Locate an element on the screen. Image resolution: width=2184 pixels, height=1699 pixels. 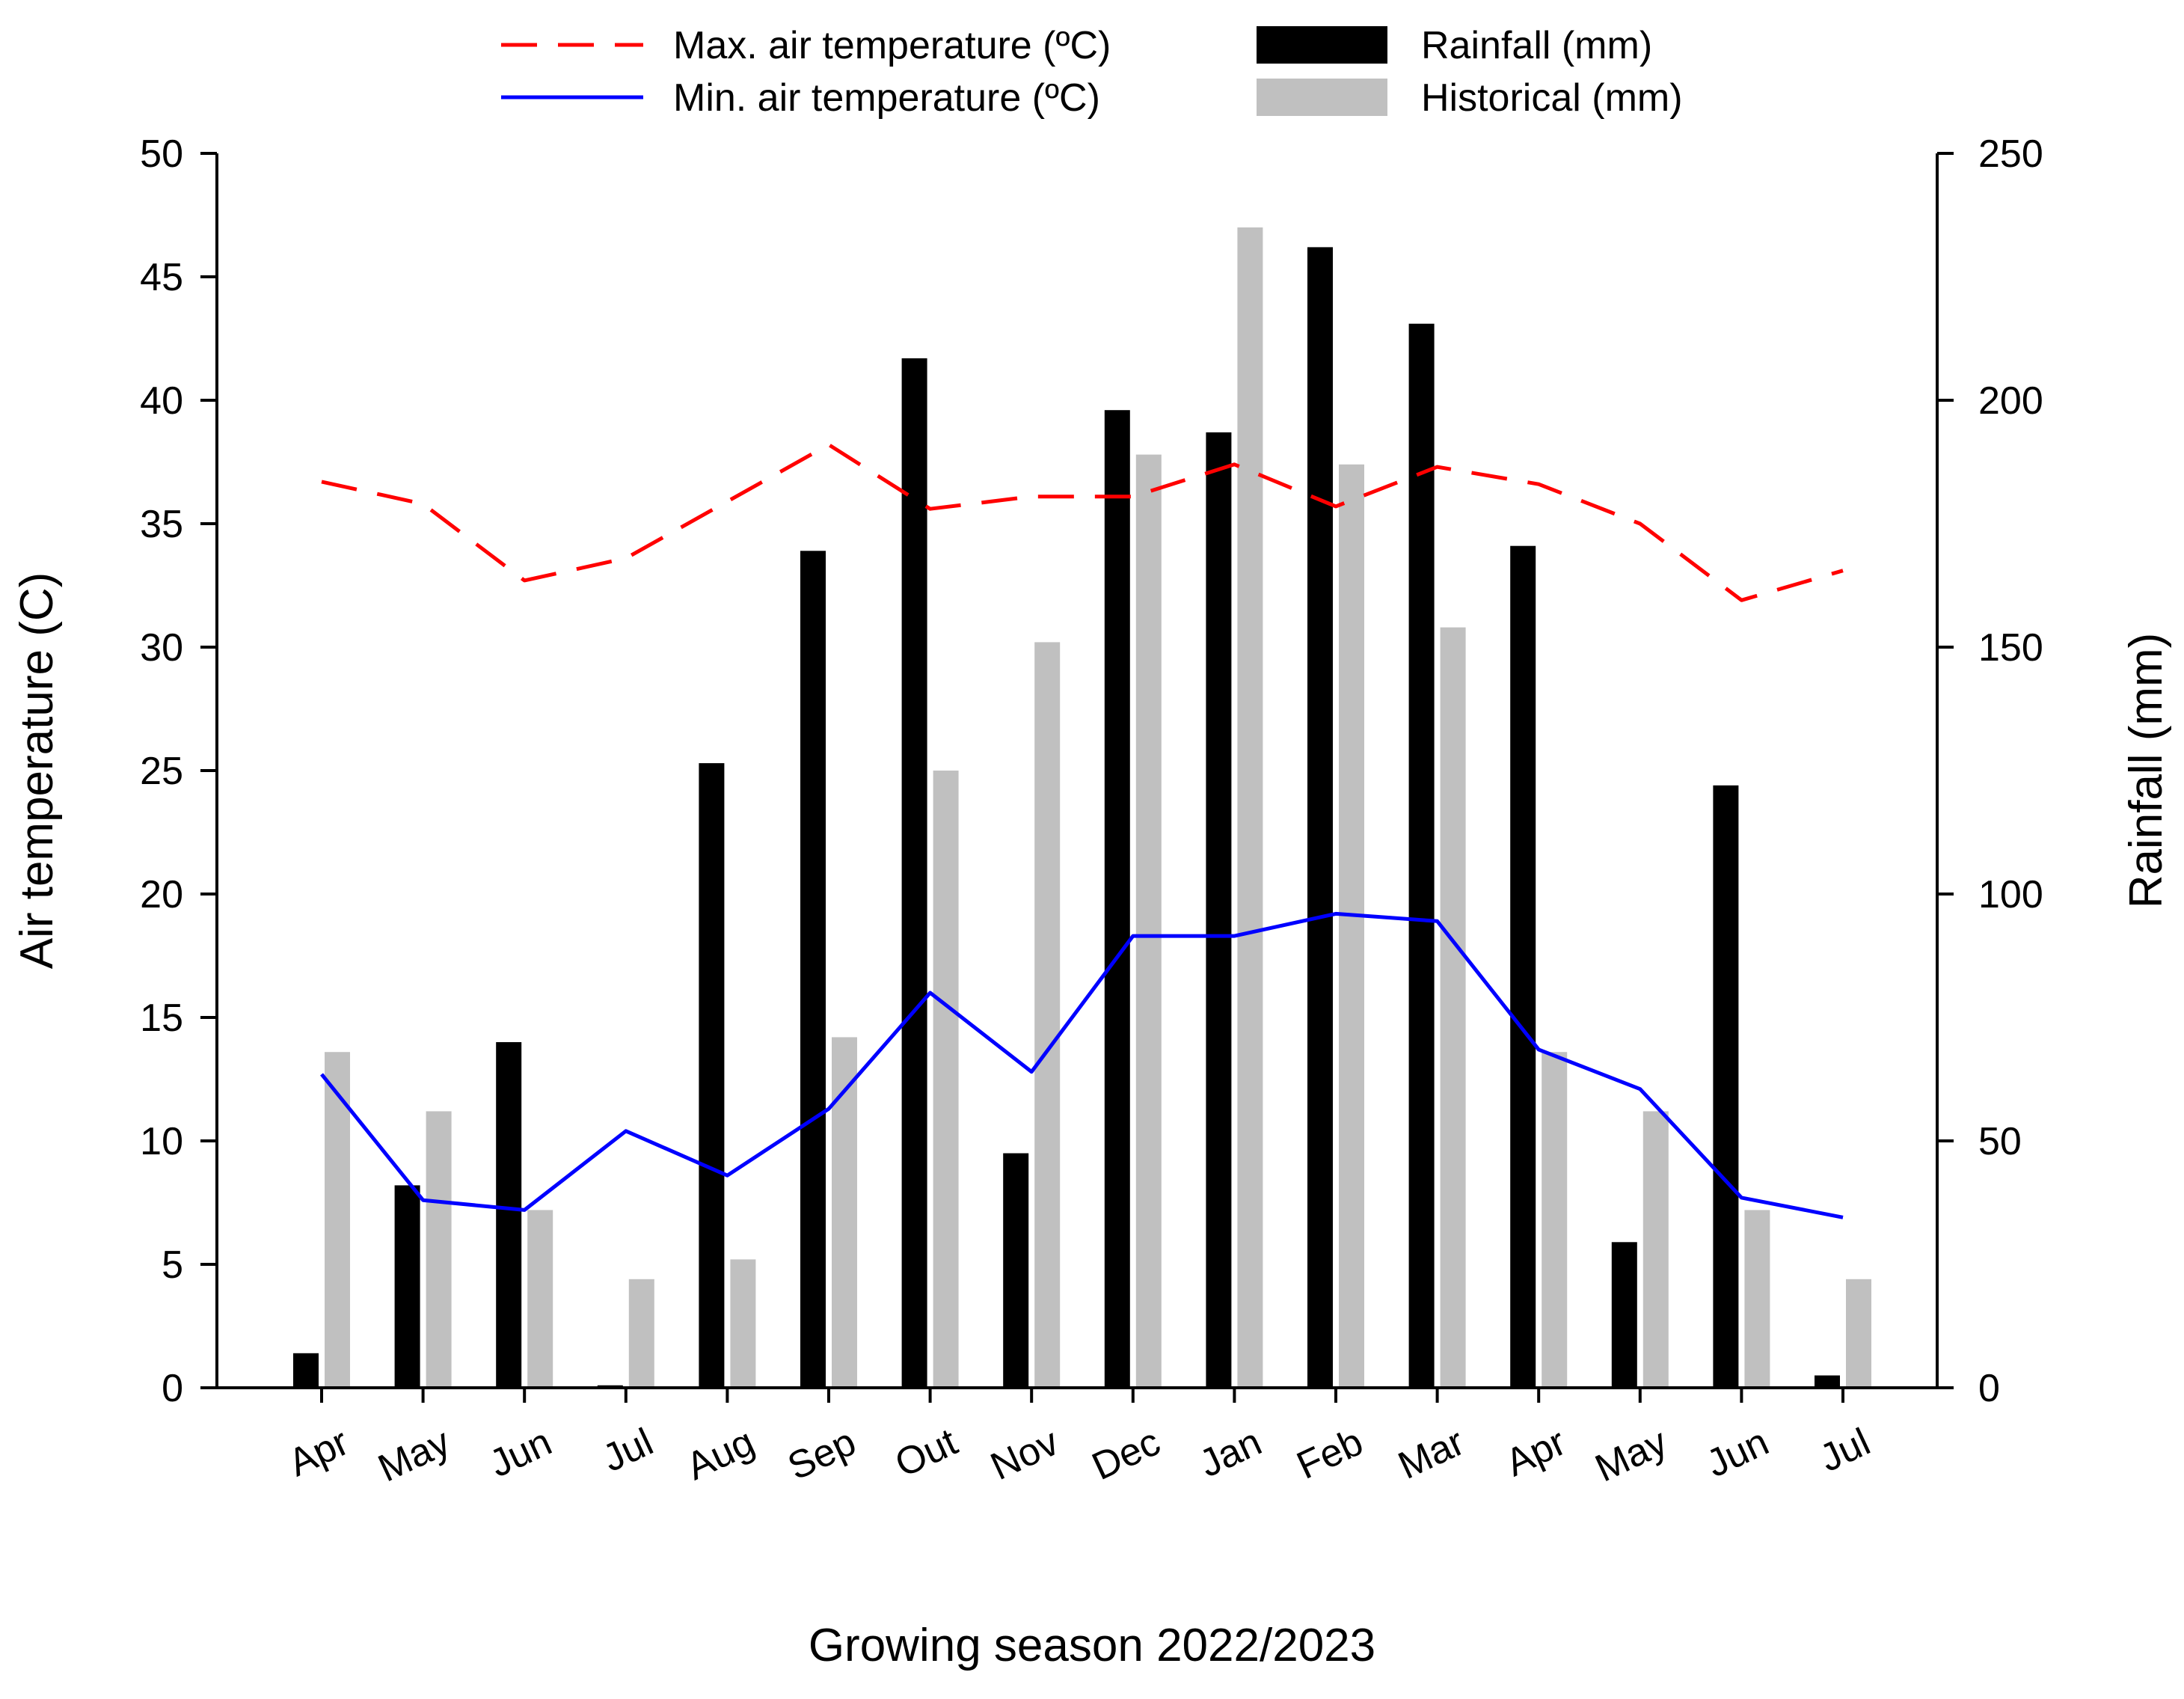
y-right-tick-label: 250 is located at coordinates (2010, 154).